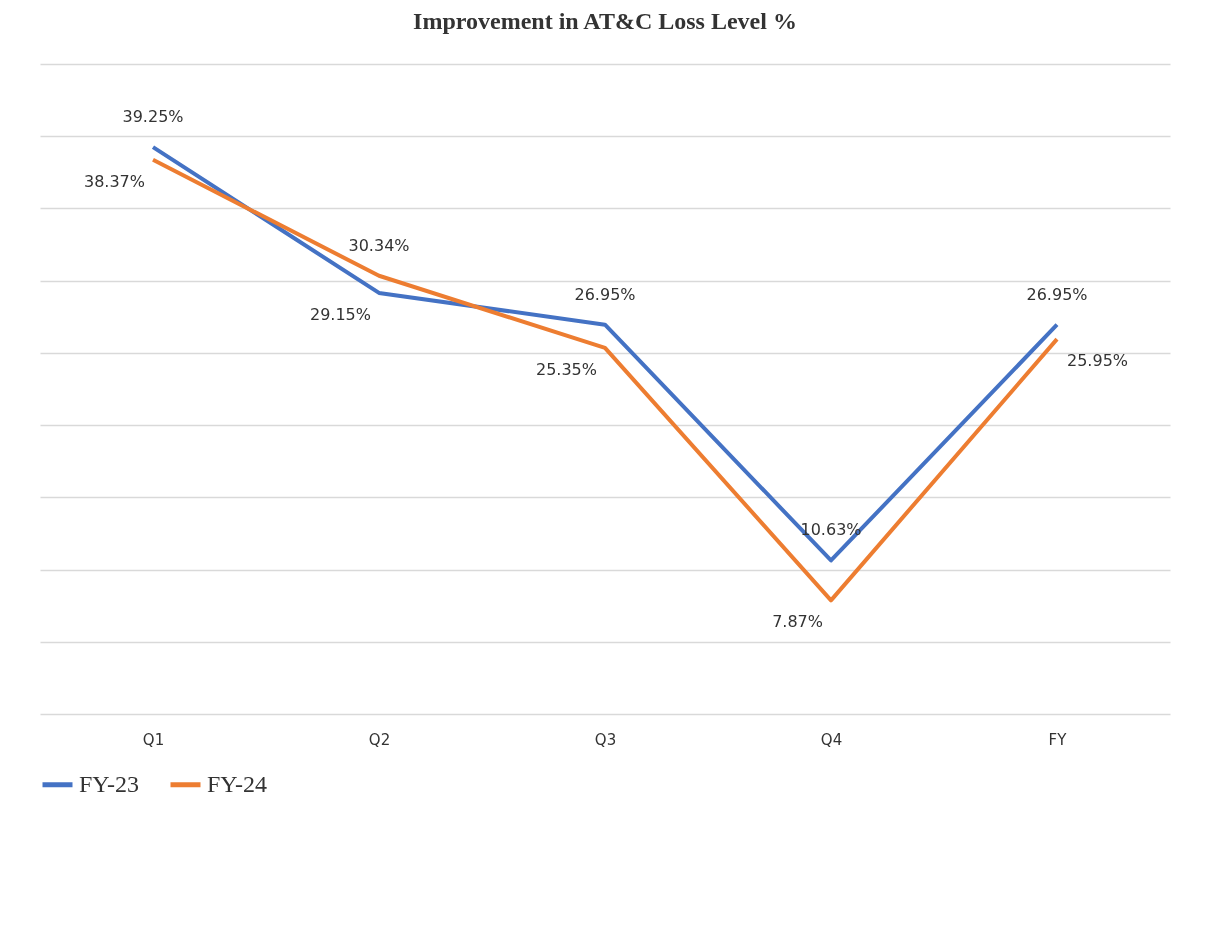 The height and width of the screenshot is (927, 1224). I want to click on x-tick-label: Q3, so click(605, 739).